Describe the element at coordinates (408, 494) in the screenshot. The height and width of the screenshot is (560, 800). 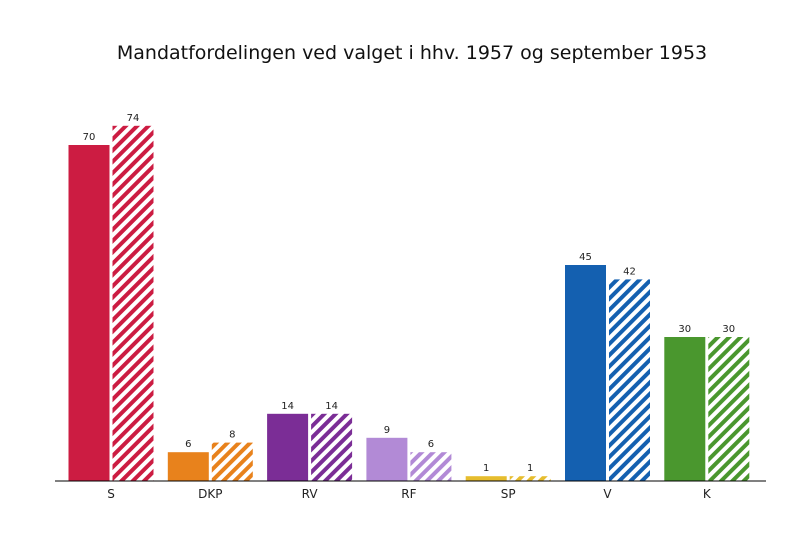
I see `x-tick-label-rf: RF` at that location.